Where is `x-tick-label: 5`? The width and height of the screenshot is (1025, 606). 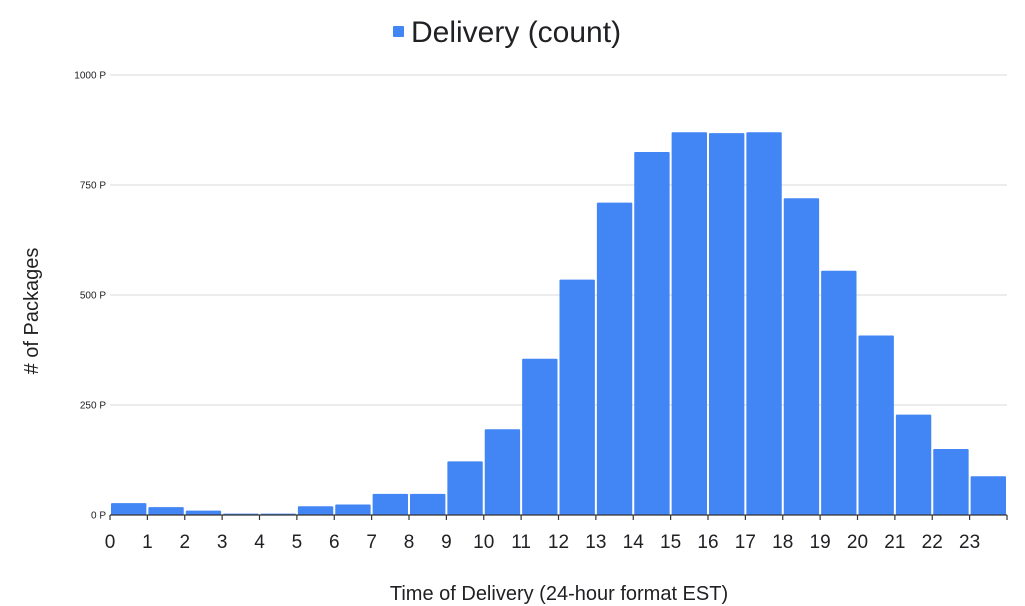 x-tick-label: 5 is located at coordinates (297, 542).